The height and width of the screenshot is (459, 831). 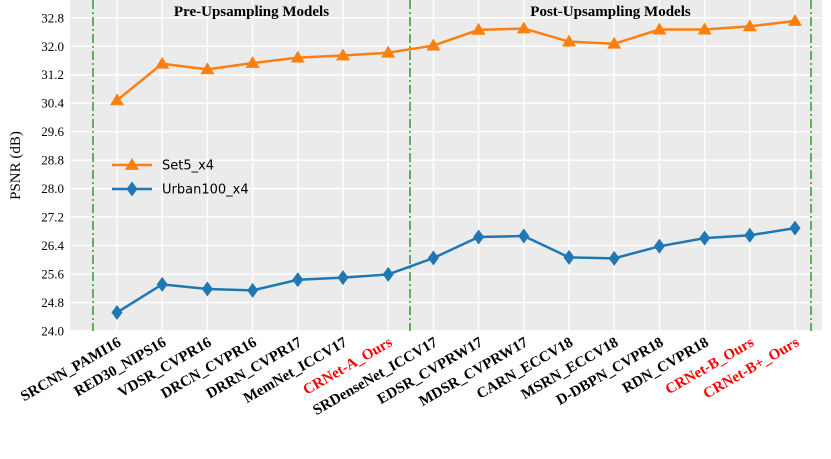 I want to click on legend: Set5_x4 Urban100_x4, so click(x=180, y=178).